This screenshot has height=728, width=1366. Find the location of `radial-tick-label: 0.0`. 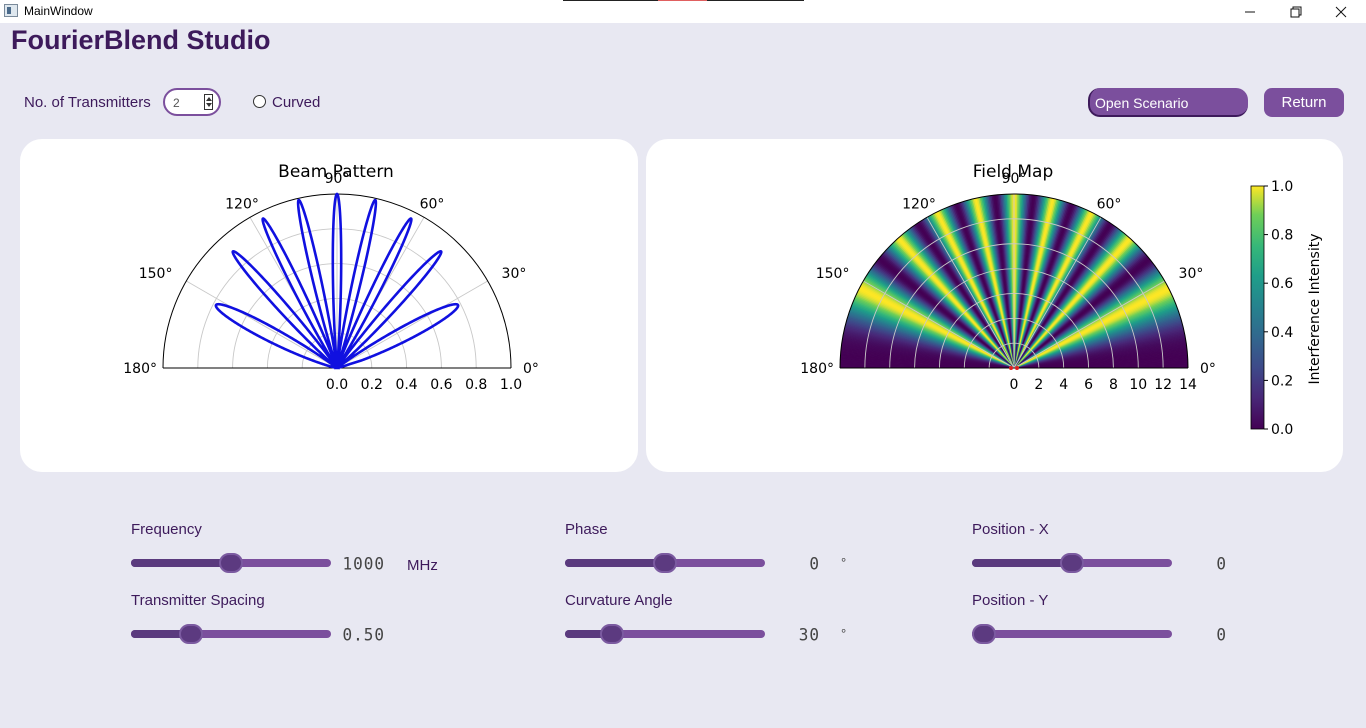

radial-tick-label: 0.0 is located at coordinates (337, 385).